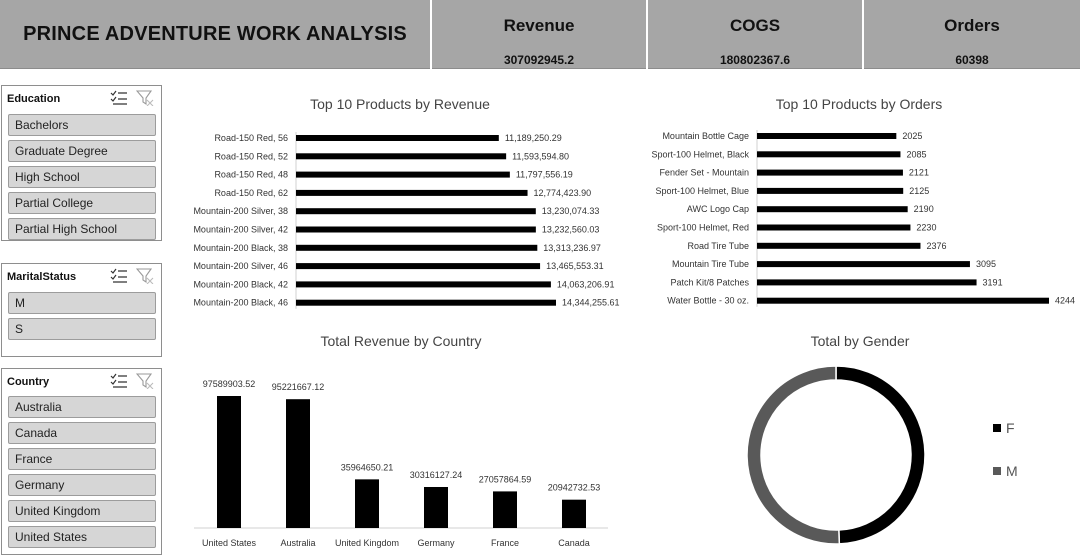  I want to click on category-label: Mountain-200 Silver, 42, so click(240, 230).